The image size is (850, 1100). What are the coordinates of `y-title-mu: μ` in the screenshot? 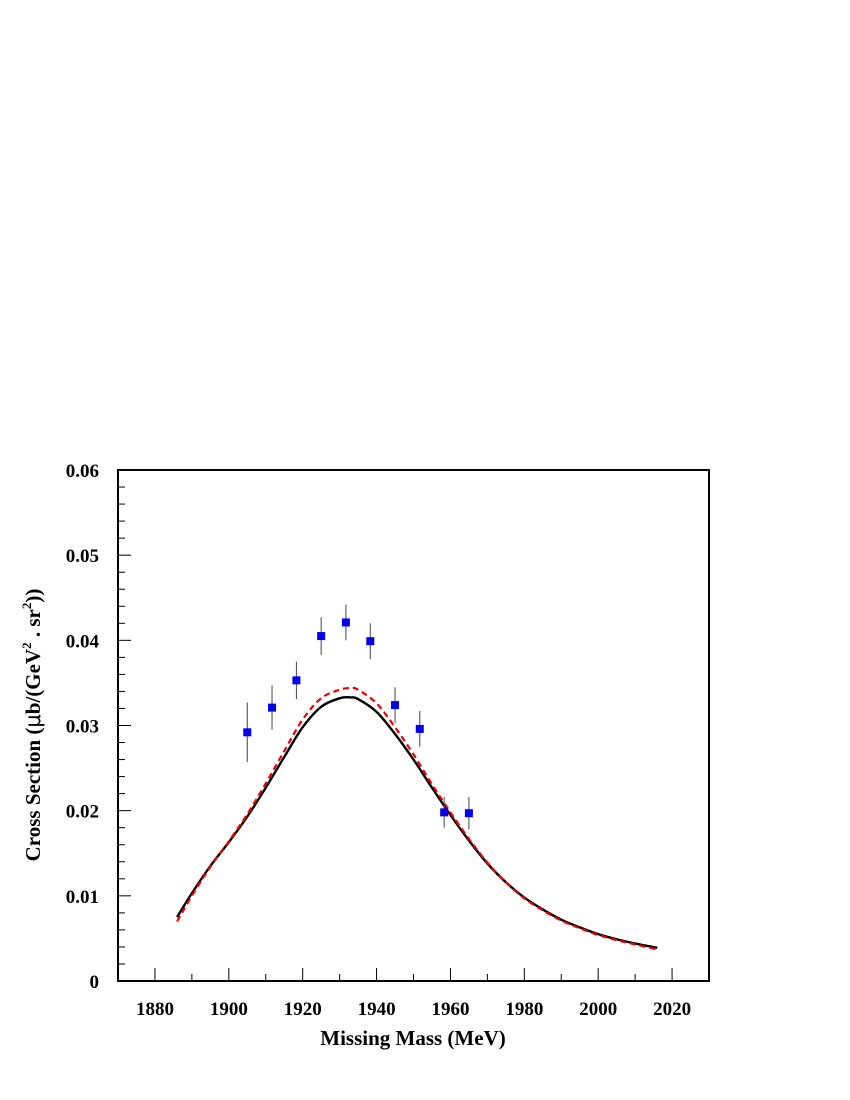 It's located at (33, 720).